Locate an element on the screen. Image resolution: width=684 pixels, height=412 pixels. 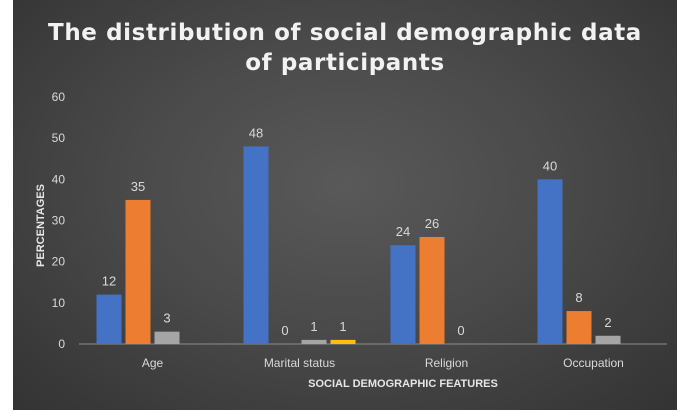
y-tick-label: 0 is located at coordinates (61, 344).